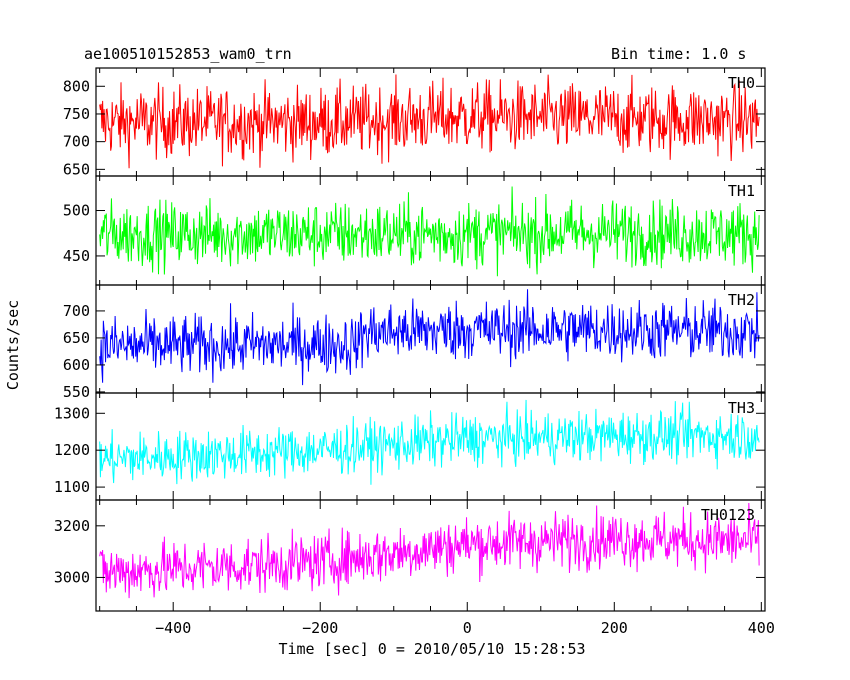 The image size is (850, 680). I want to click on y-tick-label: 500, so click(76, 211).